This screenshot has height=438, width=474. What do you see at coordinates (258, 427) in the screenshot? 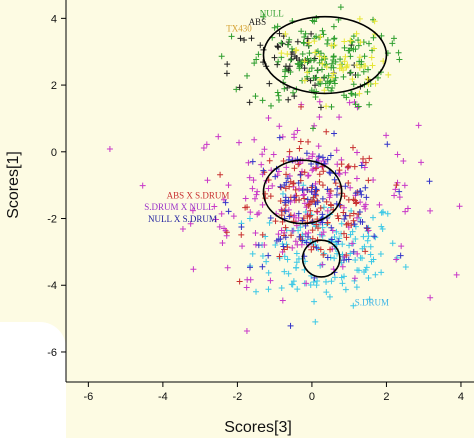
I see `x-axis-label: Scores[3]` at bounding box center [258, 427].